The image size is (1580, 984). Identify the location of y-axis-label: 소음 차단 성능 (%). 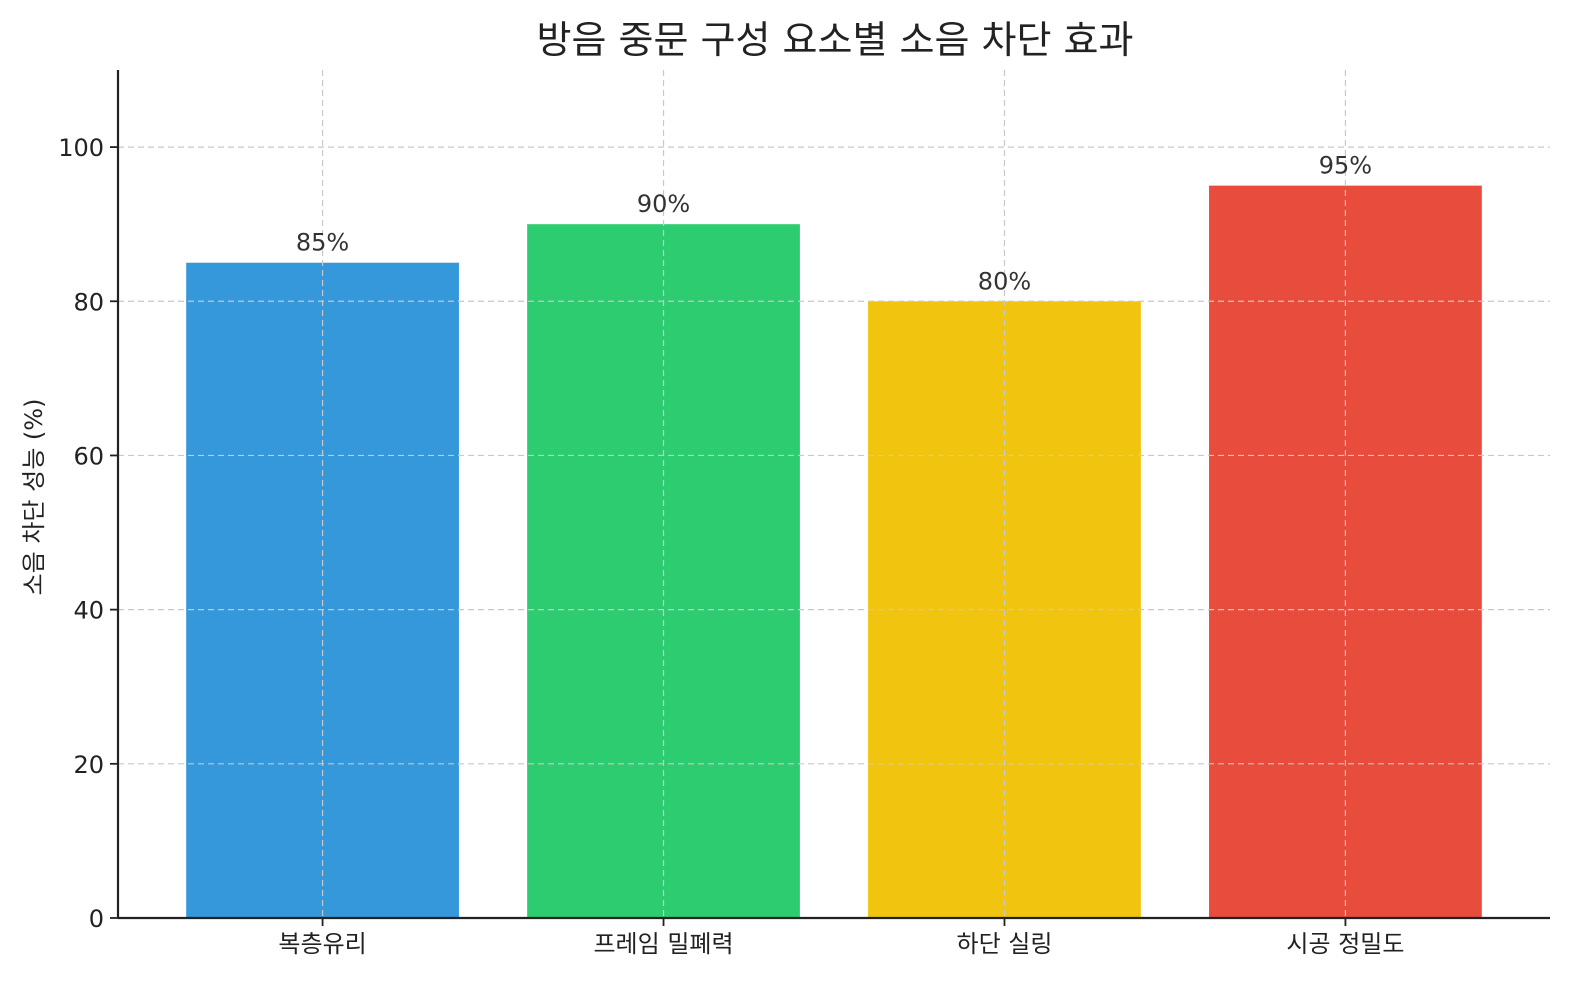
(34, 497).